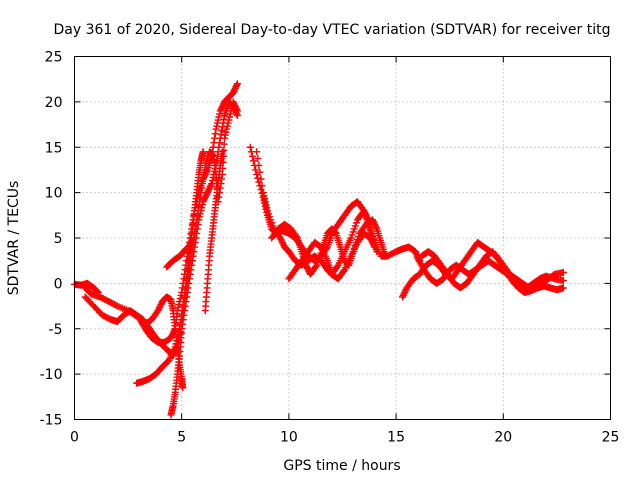  Describe the element at coordinates (51, 421) in the screenshot. I see `y-tick-label: -15` at that location.